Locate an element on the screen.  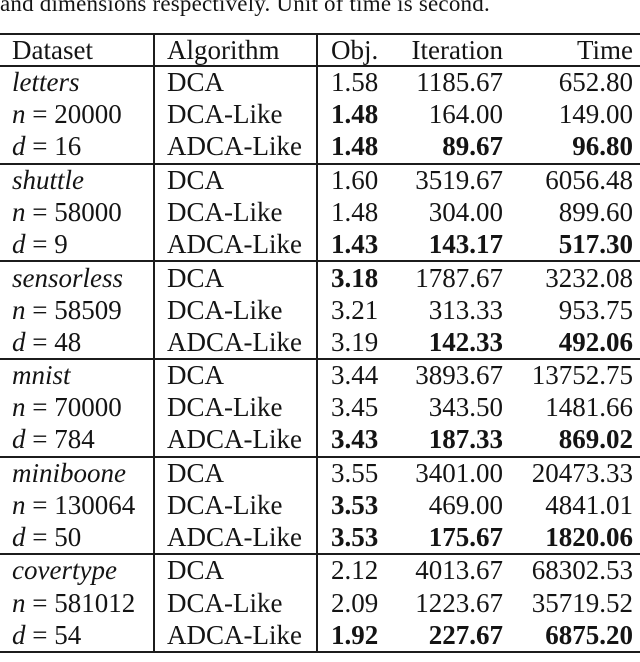
obj-cell: 1.58 is located at coordinates (355, 82).